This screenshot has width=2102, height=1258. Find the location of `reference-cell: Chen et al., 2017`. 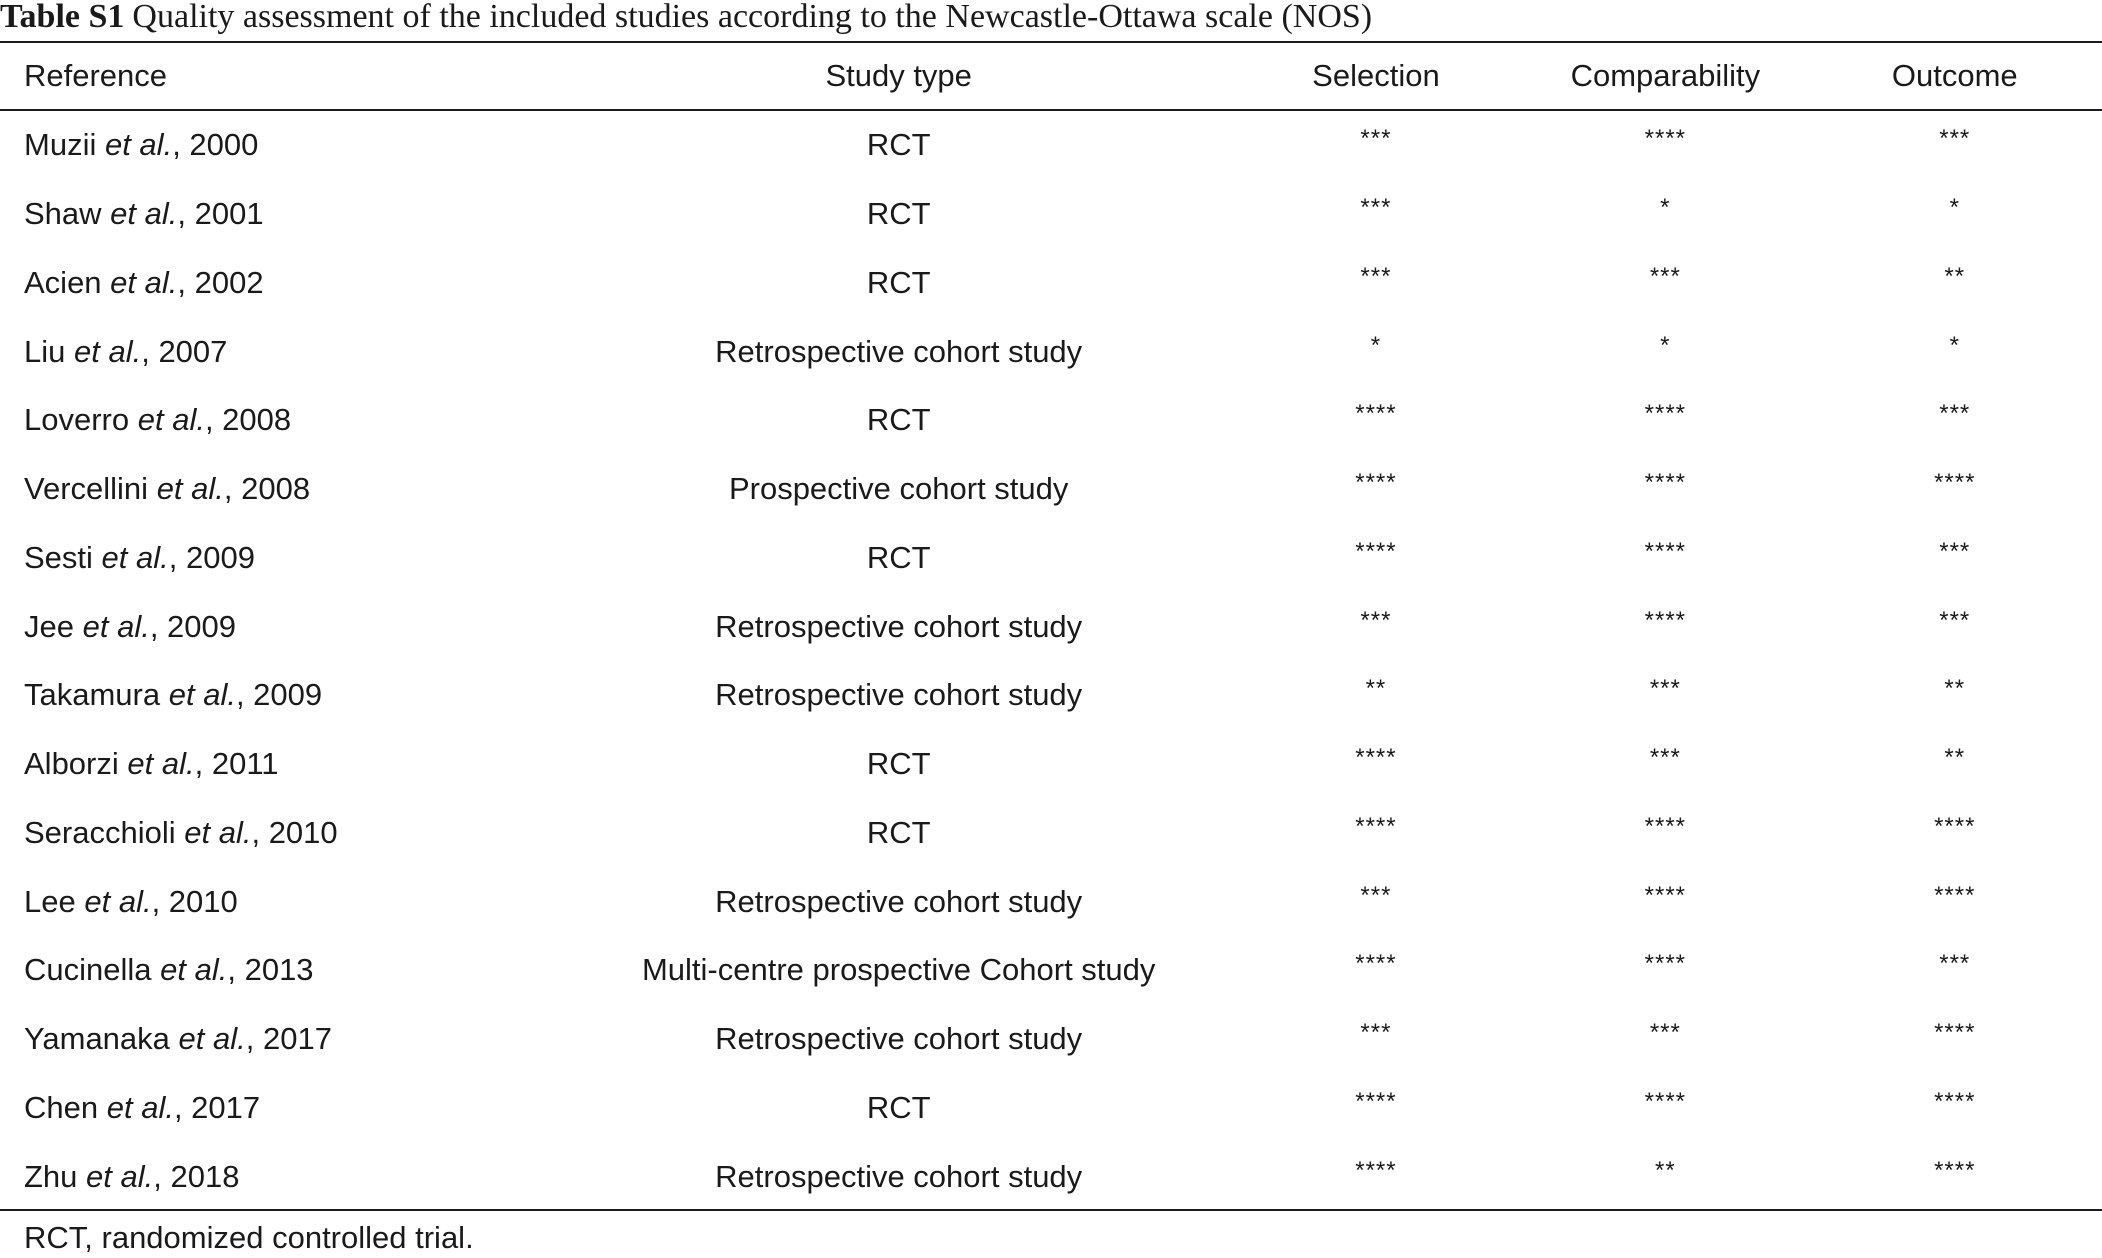

reference-cell: Chen et al., 2017 is located at coordinates (284, 1108).